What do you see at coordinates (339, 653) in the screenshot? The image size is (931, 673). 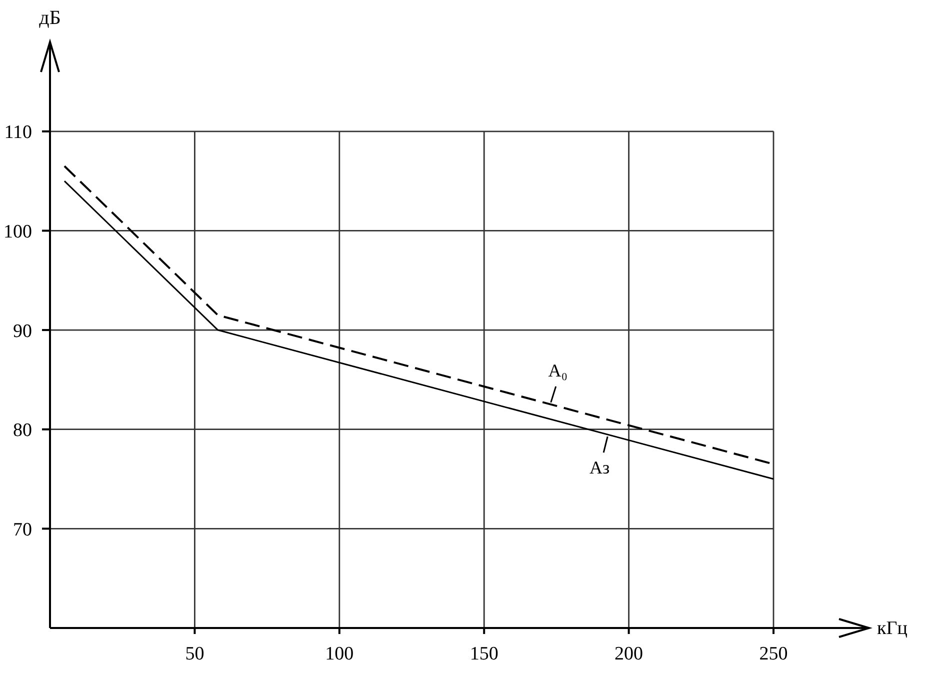 I see `x-tick-label: 100` at bounding box center [339, 653].